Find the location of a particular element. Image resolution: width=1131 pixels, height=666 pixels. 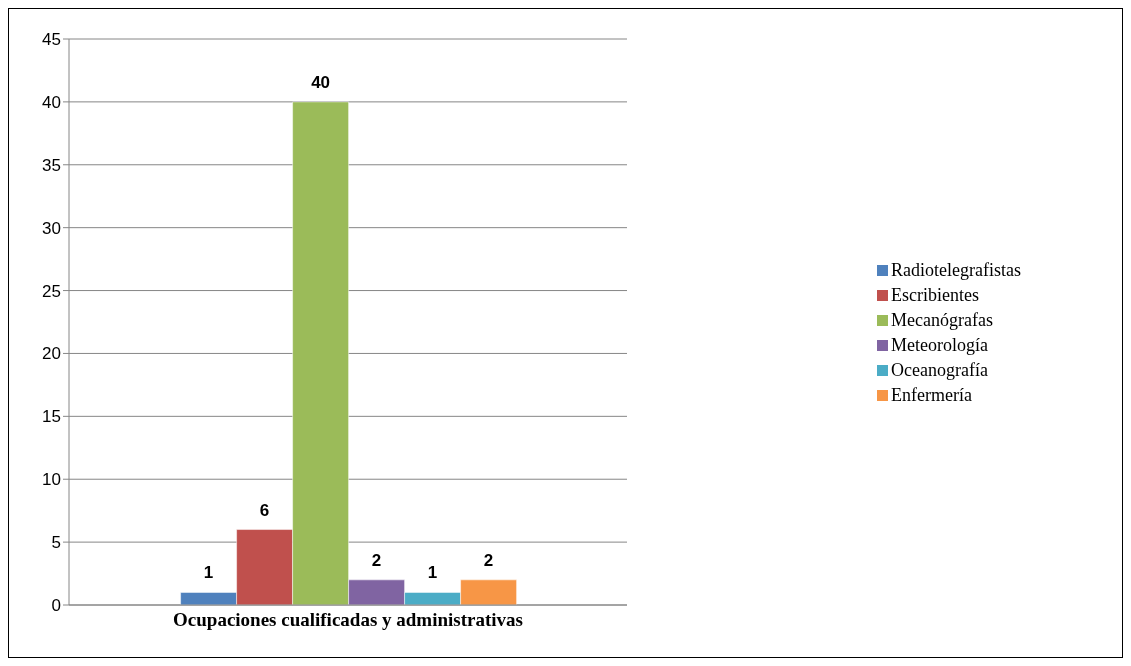

legend-label: Oceanografía is located at coordinates (939, 370).